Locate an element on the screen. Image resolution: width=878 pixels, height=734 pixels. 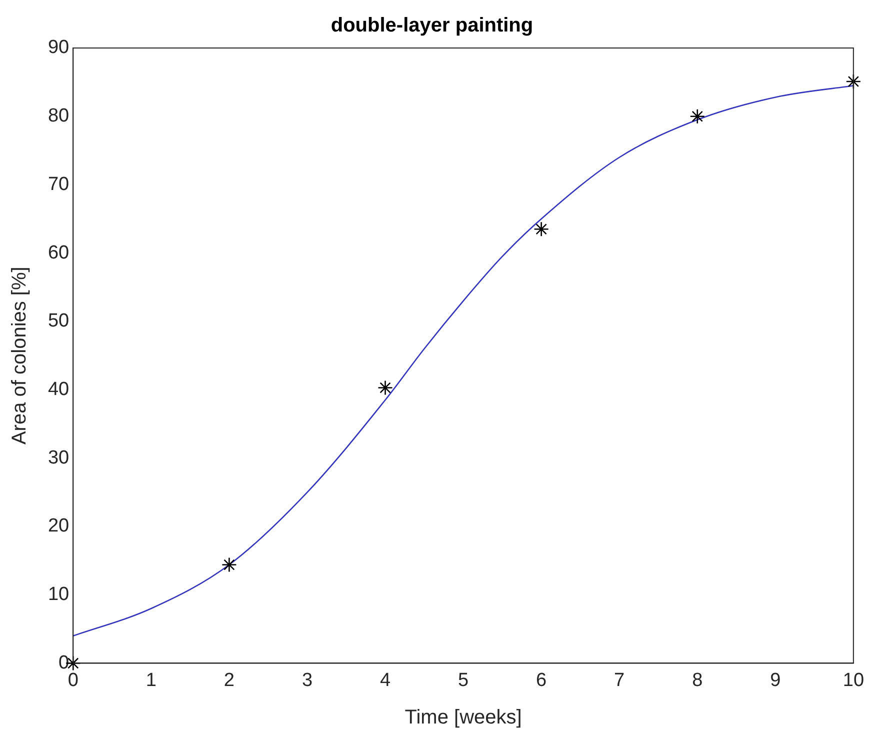
x-tick-label: 5 is located at coordinates (463, 680).